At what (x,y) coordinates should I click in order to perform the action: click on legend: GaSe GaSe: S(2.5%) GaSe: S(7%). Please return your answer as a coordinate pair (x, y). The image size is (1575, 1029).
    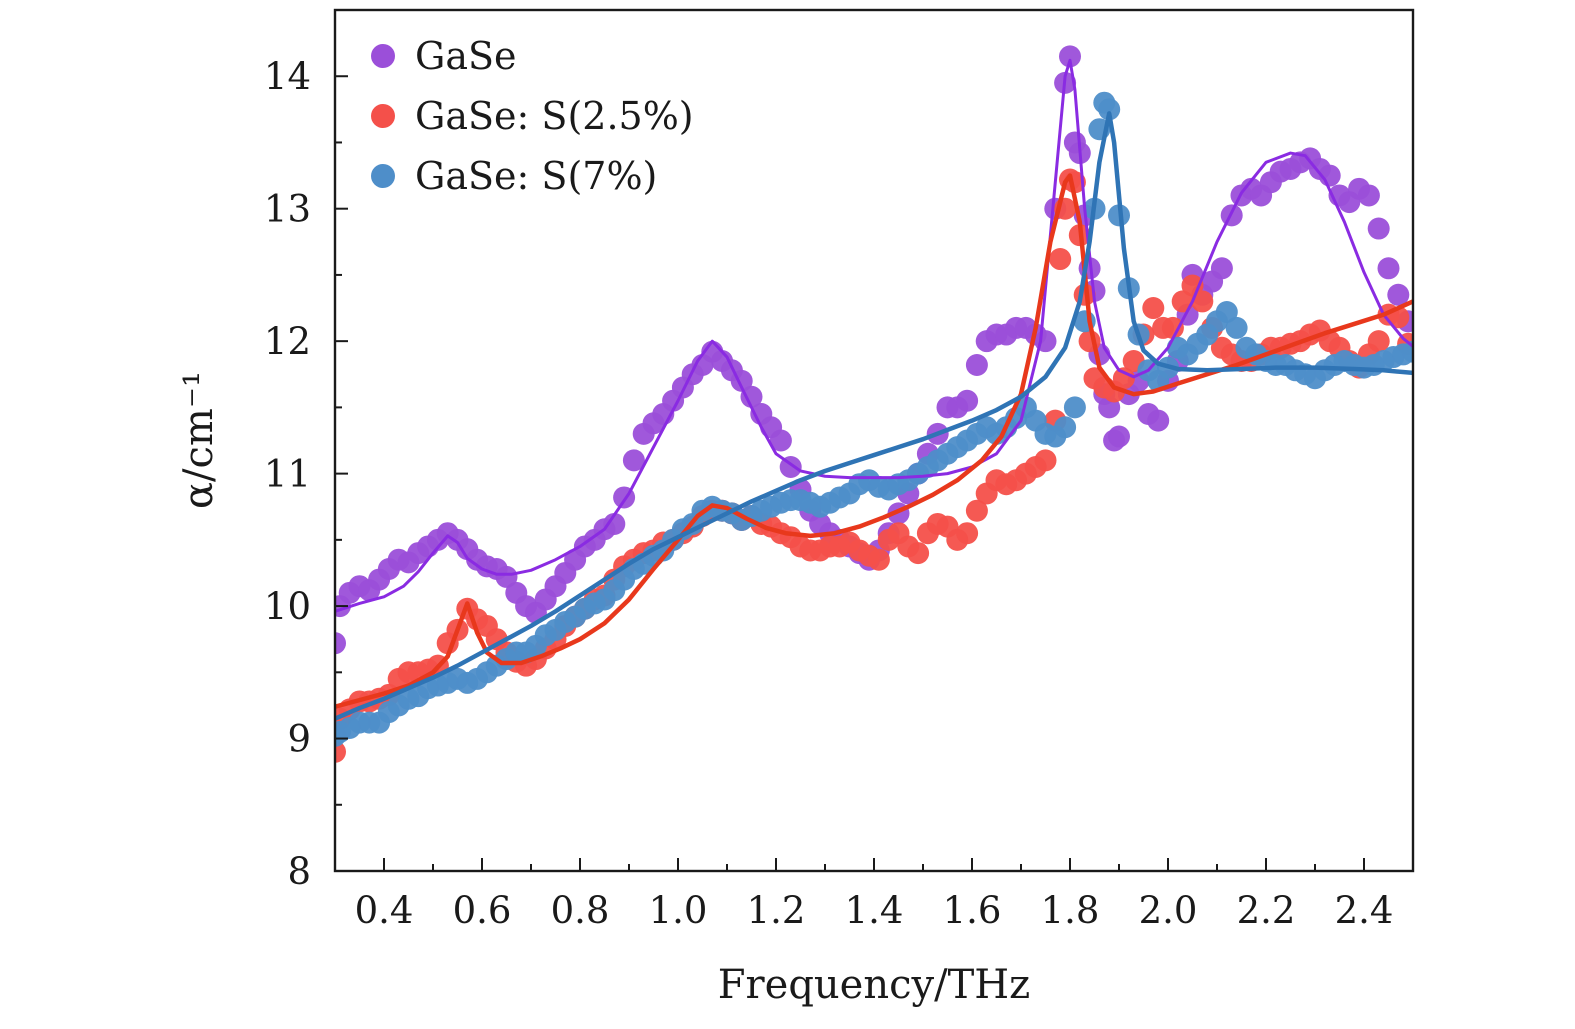
    Looking at the image, I should click on (532, 116).